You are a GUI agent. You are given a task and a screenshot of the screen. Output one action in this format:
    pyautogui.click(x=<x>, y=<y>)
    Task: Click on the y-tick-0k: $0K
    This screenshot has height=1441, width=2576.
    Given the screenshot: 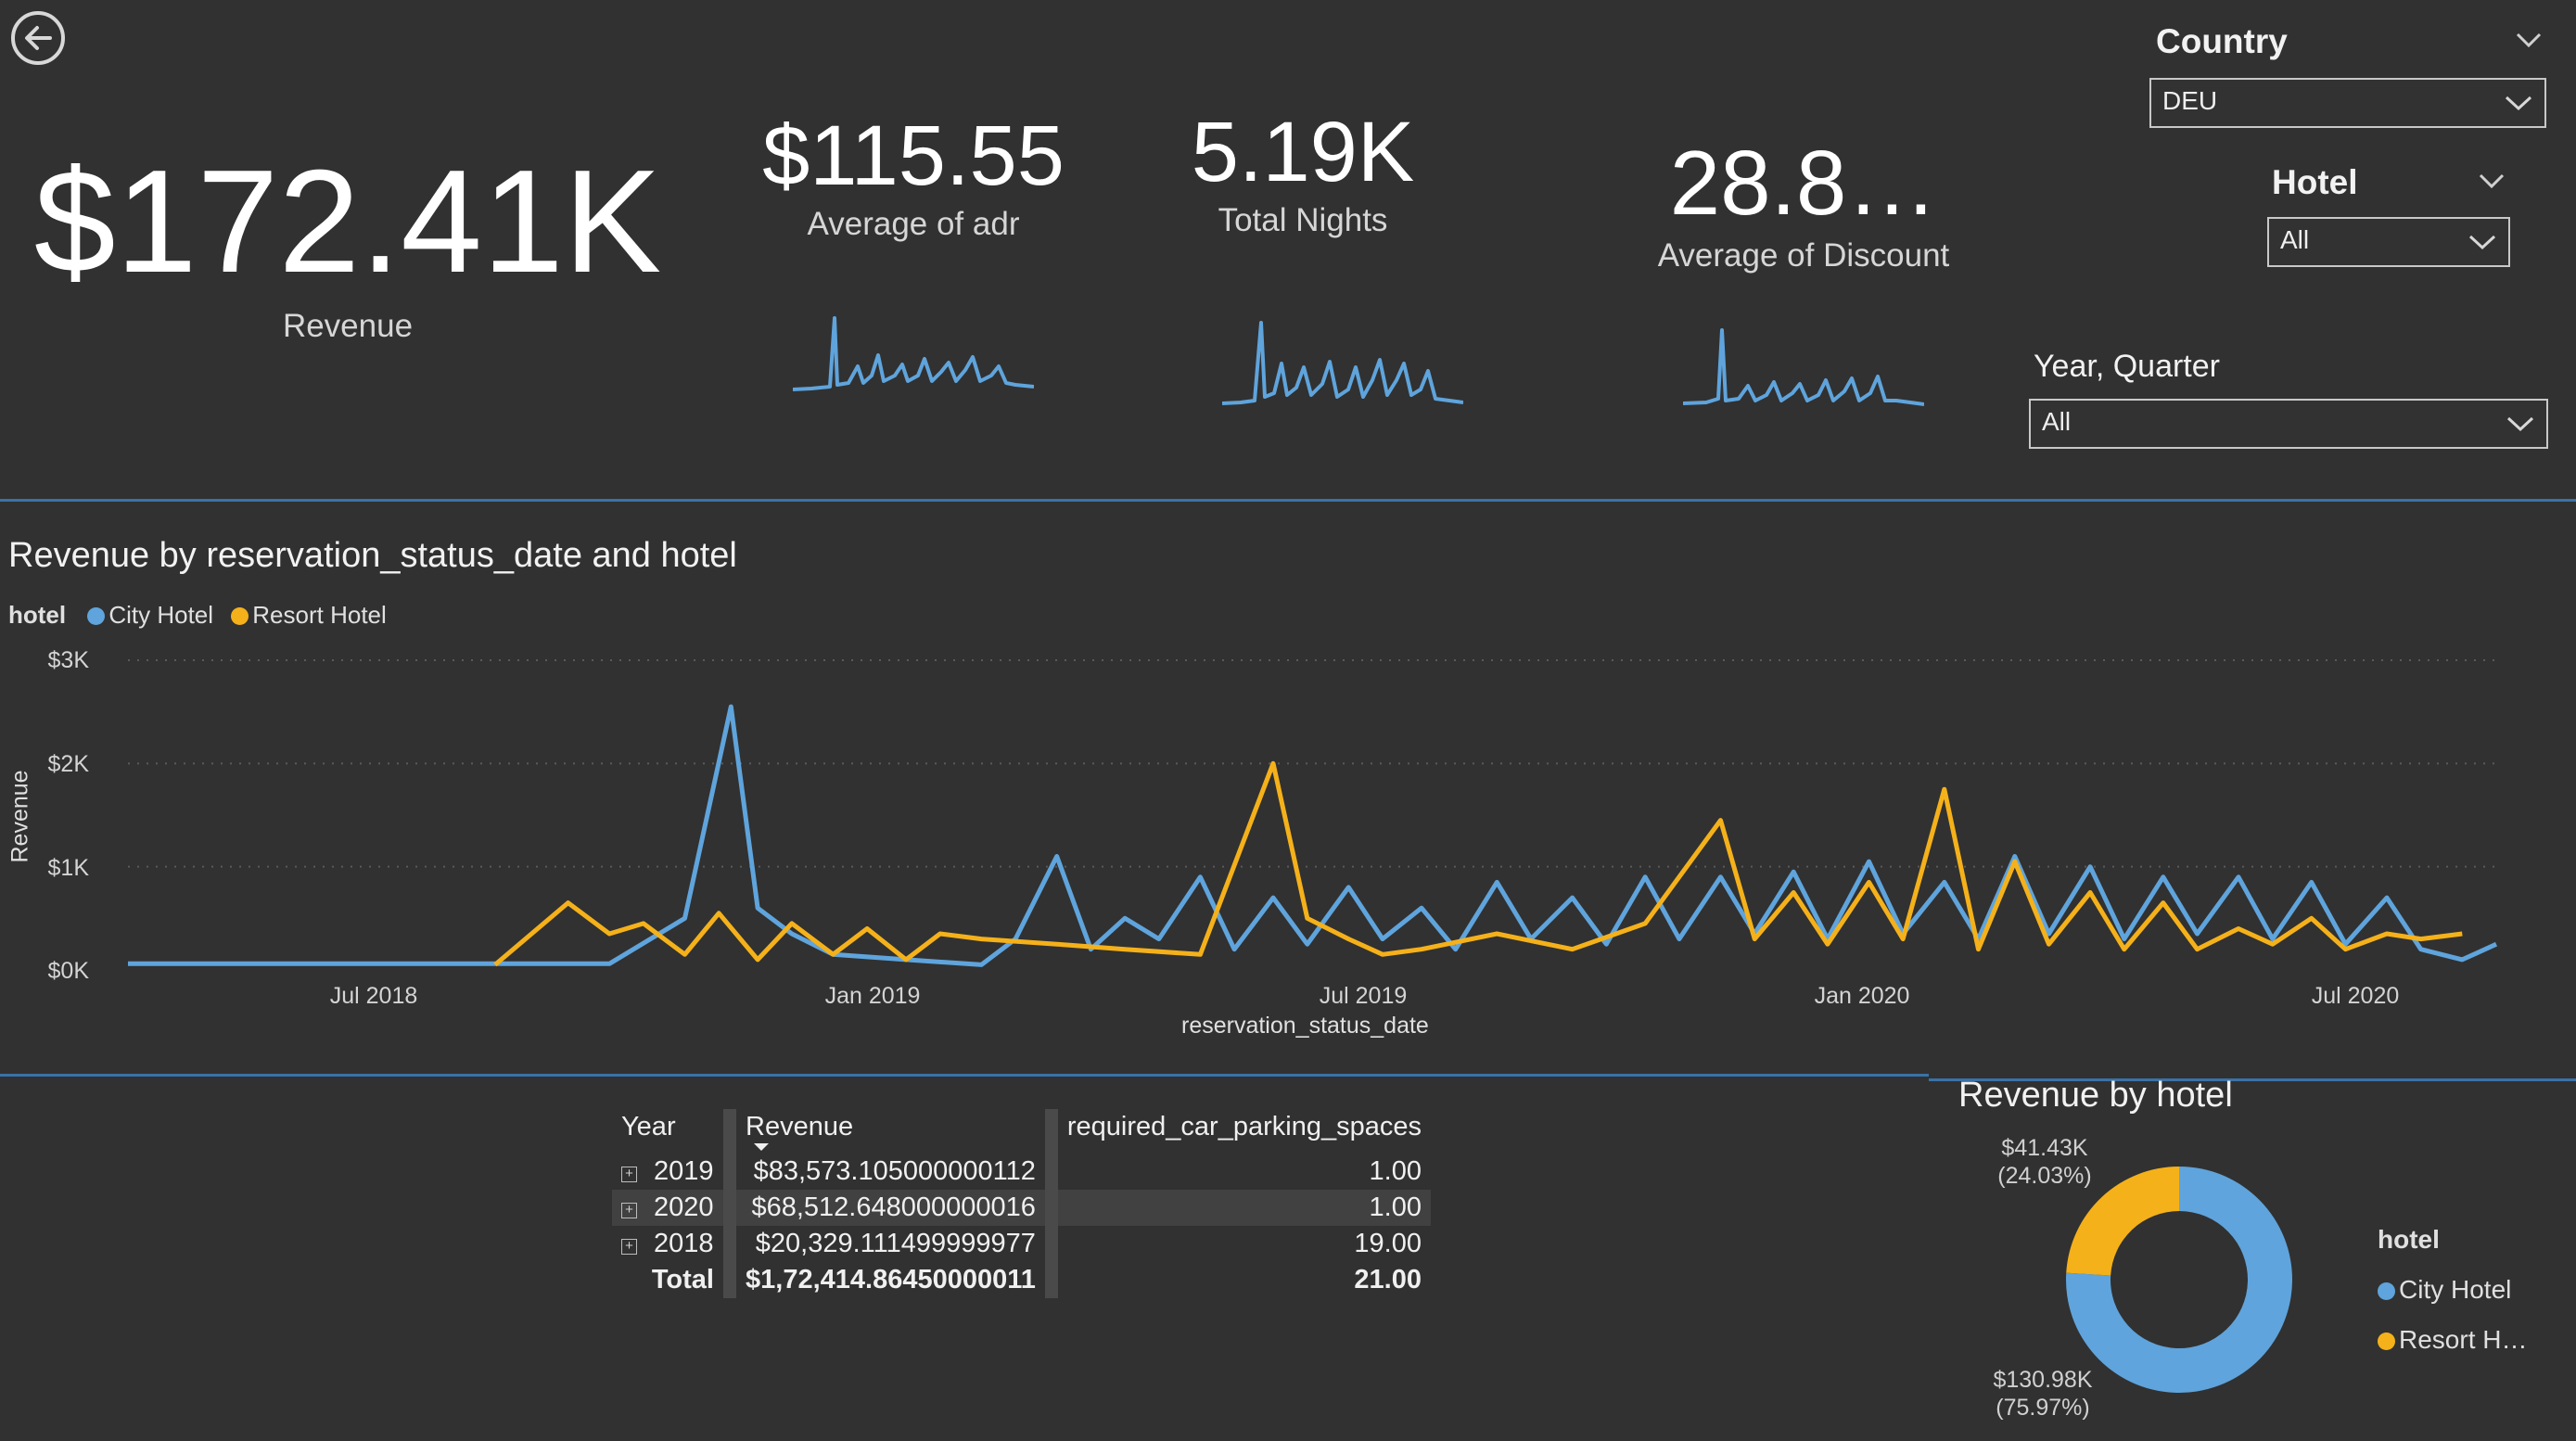 What is the action you would take?
    pyautogui.click(x=68, y=971)
    